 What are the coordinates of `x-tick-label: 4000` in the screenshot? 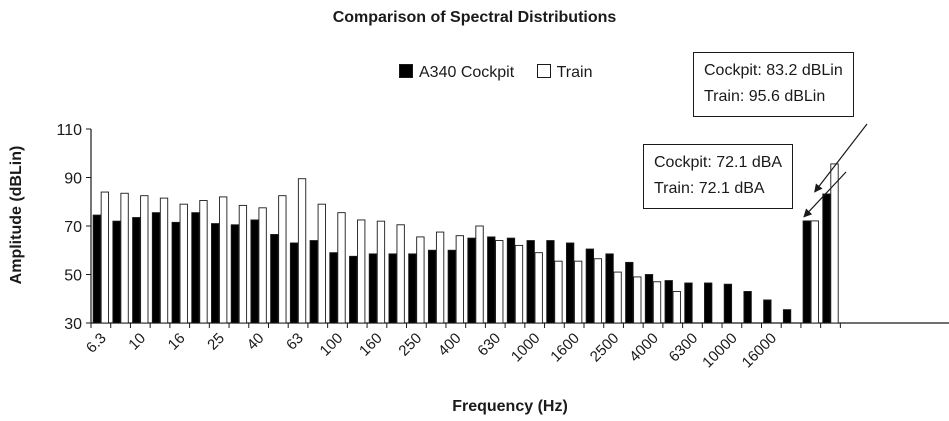 It's located at (644, 348).